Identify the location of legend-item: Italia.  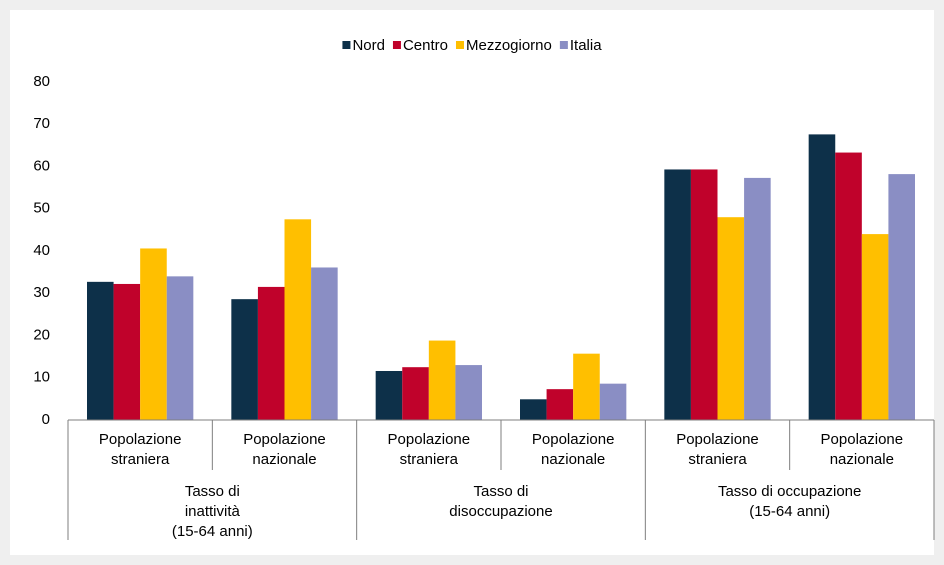
(580, 45).